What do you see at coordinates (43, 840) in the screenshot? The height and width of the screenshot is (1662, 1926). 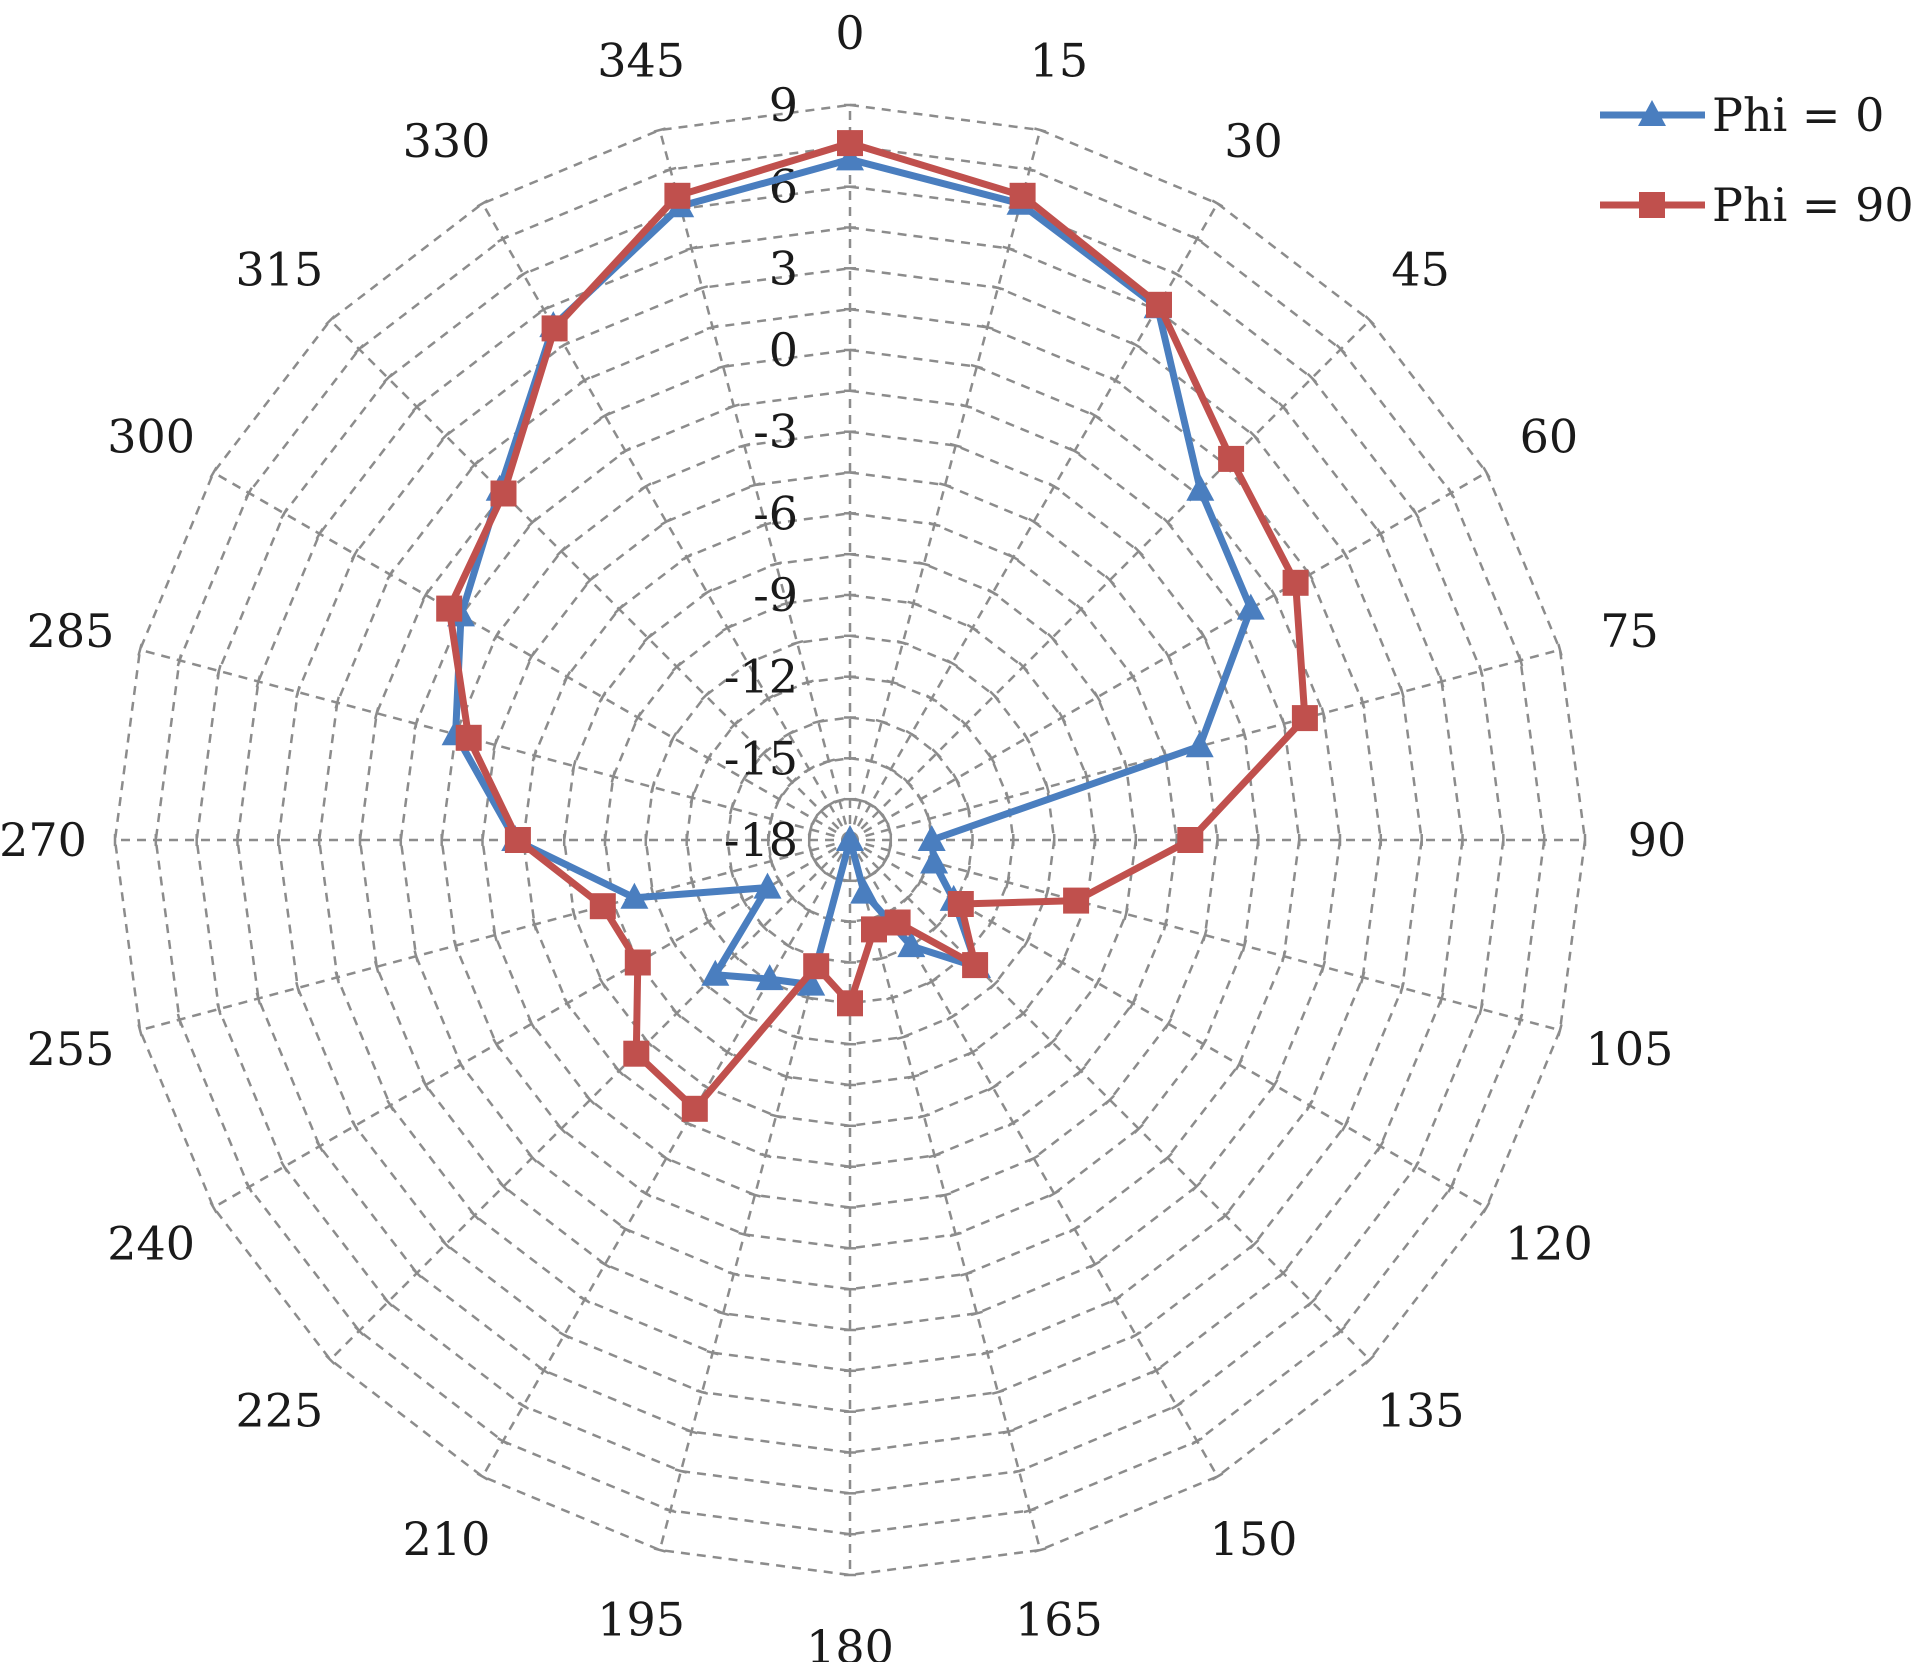 I see `angle-tick-label: 270` at bounding box center [43, 840].